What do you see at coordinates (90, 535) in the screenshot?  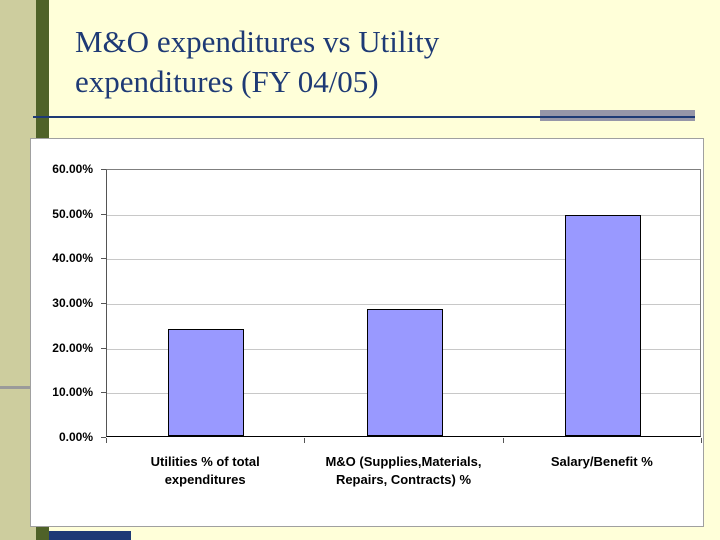 I see `bottom-navy-bar` at bounding box center [90, 535].